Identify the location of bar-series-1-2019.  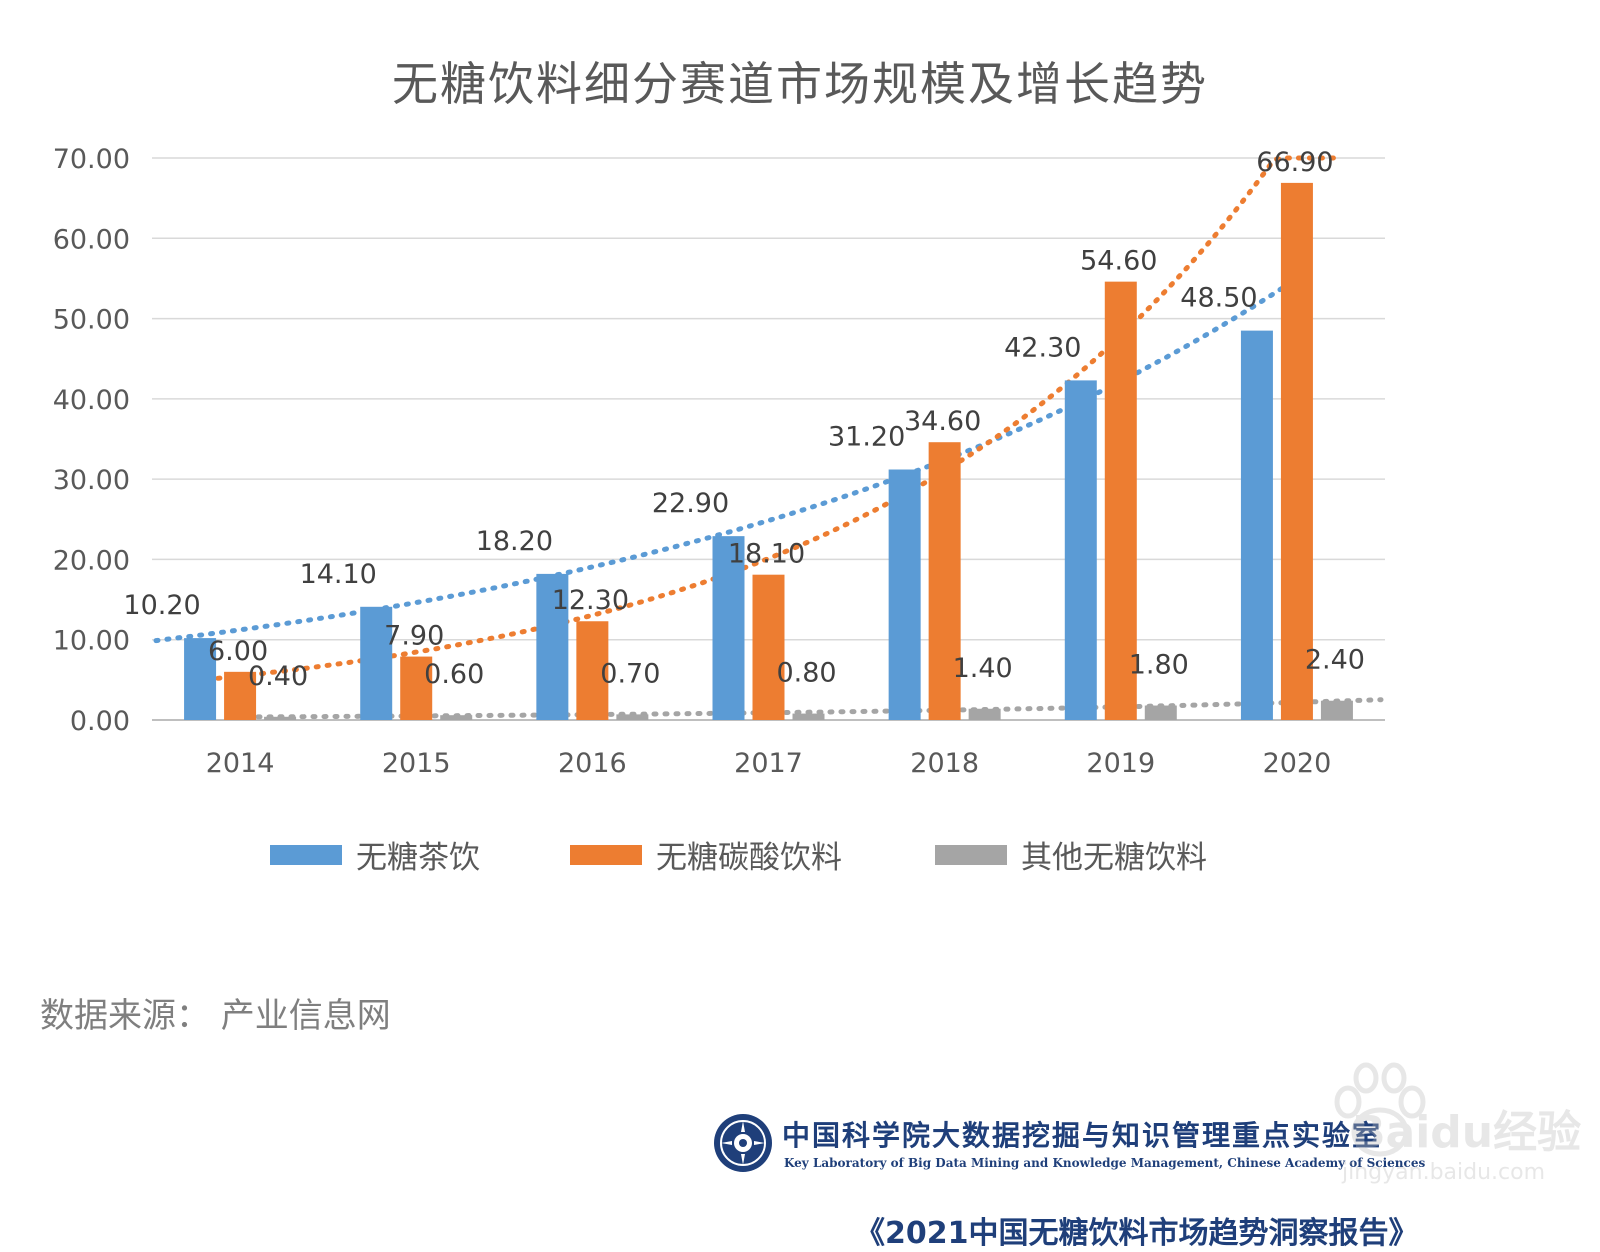
(1120, 500).